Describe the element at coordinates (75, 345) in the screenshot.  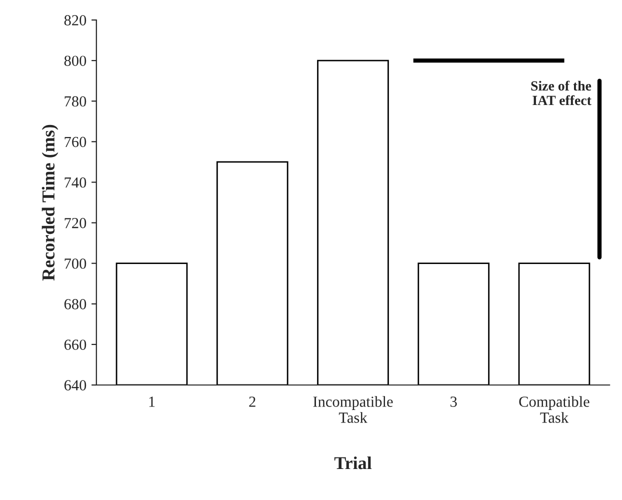
I see `y-tick-label: 660` at that location.